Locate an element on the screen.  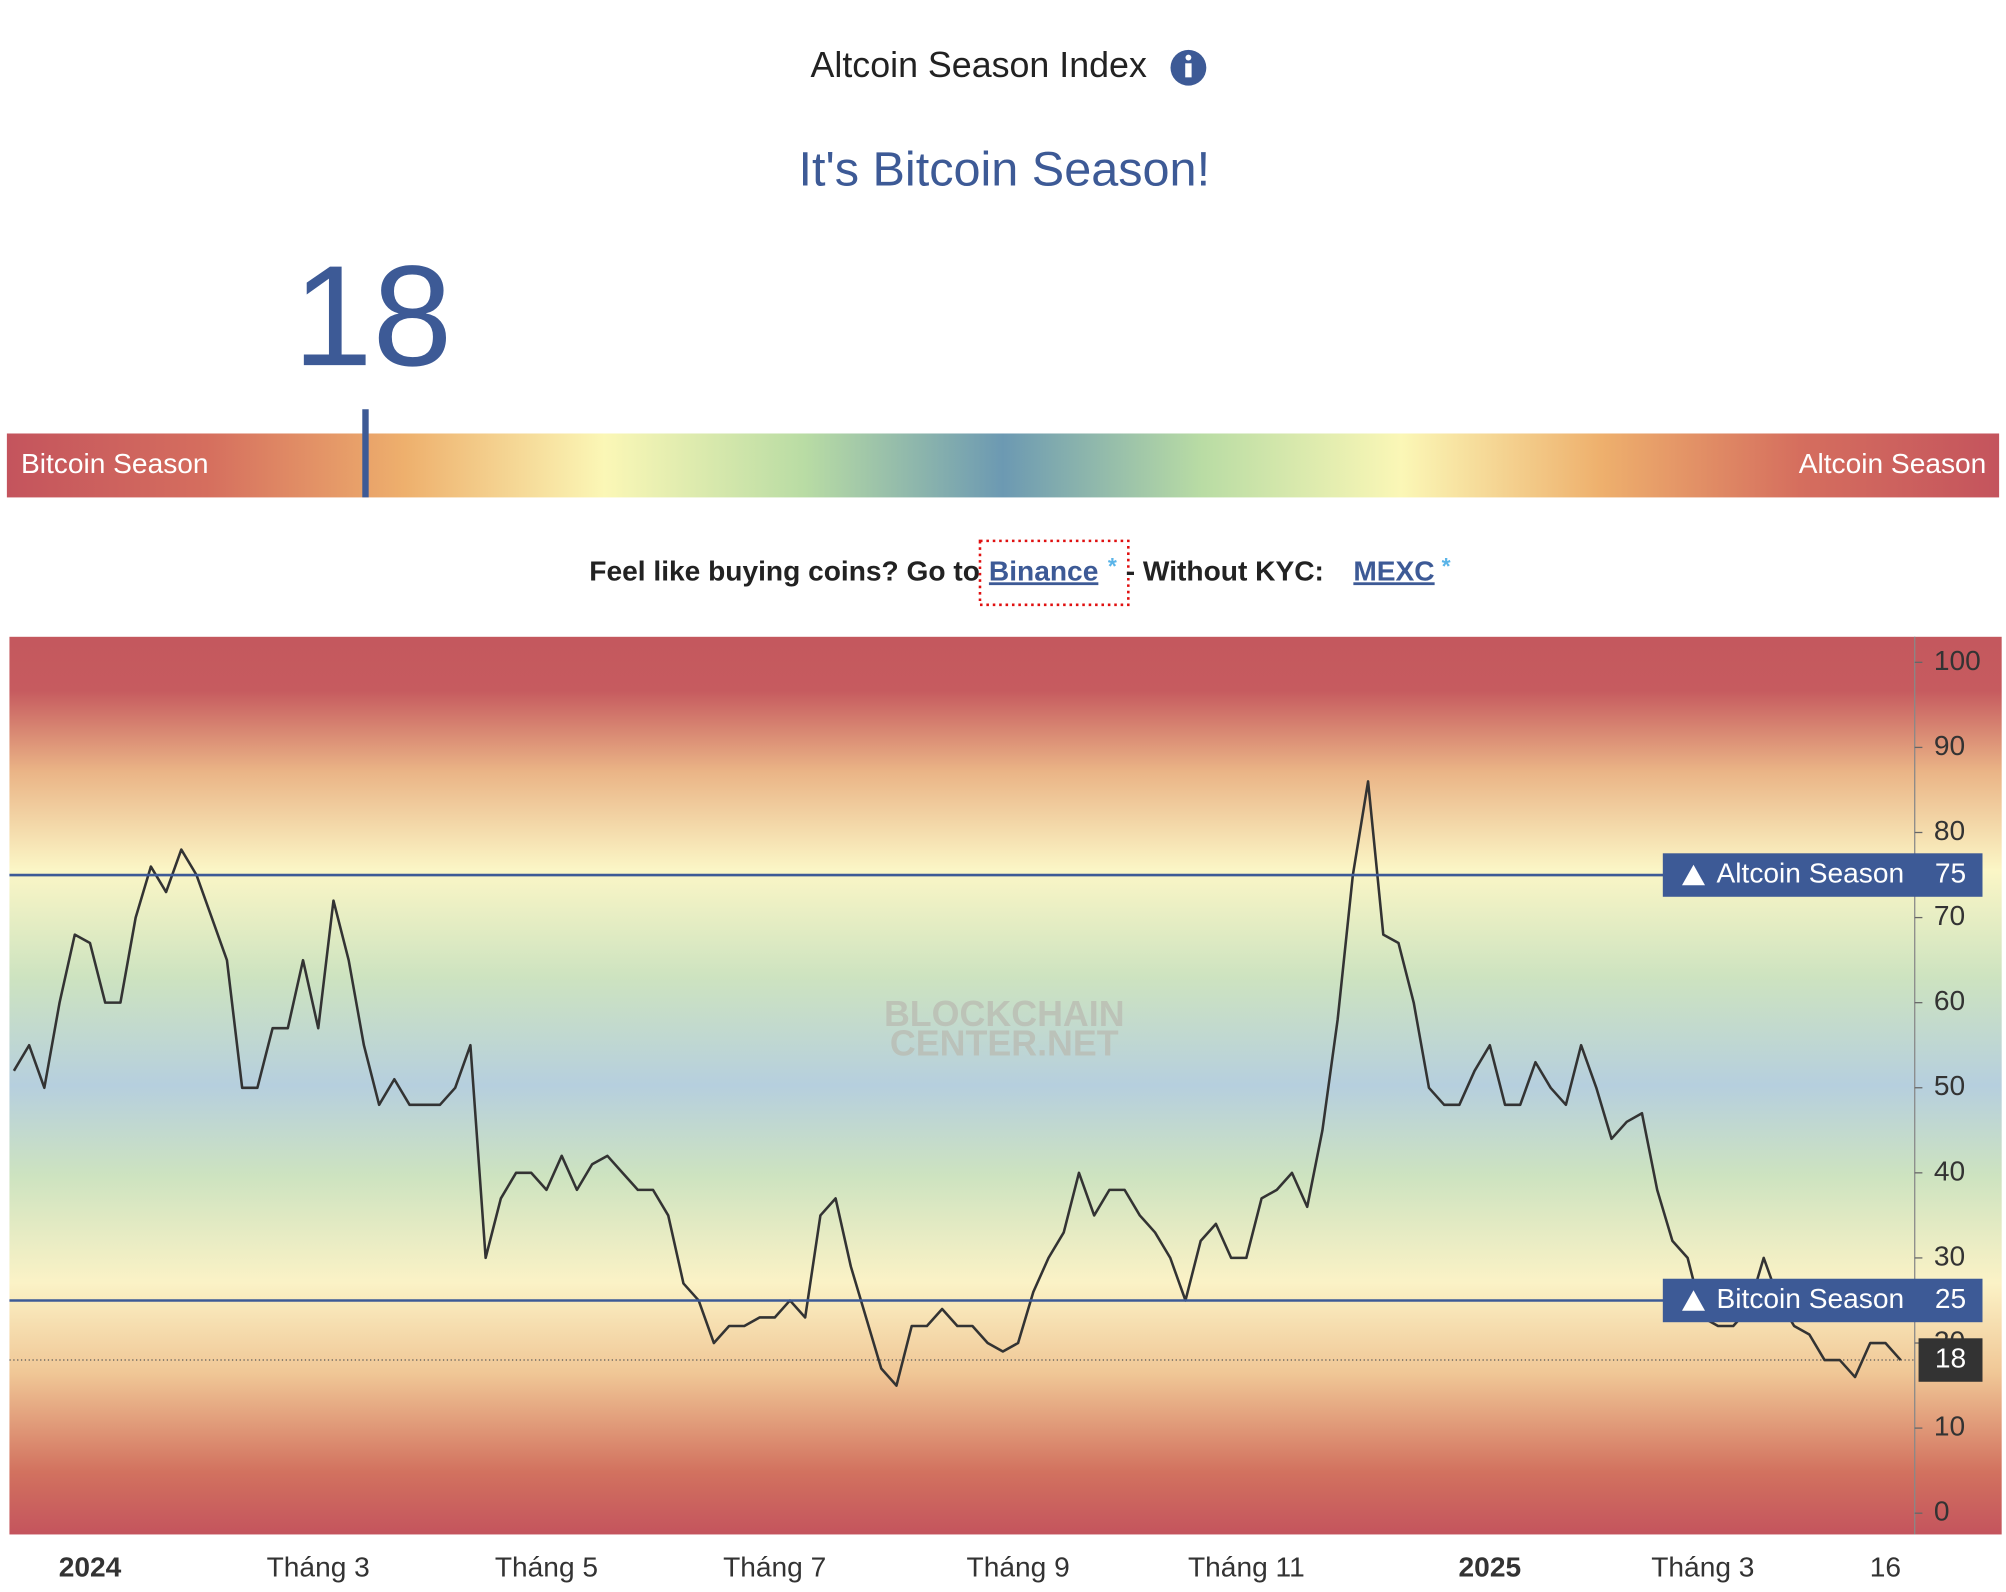
title: Altcoin Season Index is located at coordinates (979, 65).